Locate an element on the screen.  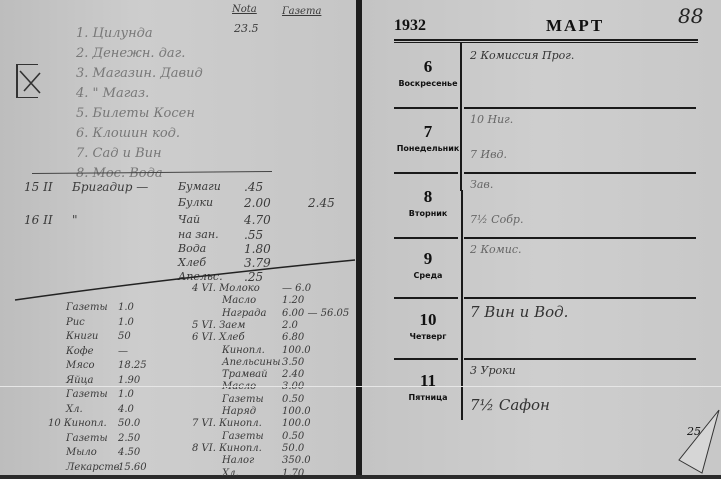
ledger-item: Чай is located at coordinates (189, 219).